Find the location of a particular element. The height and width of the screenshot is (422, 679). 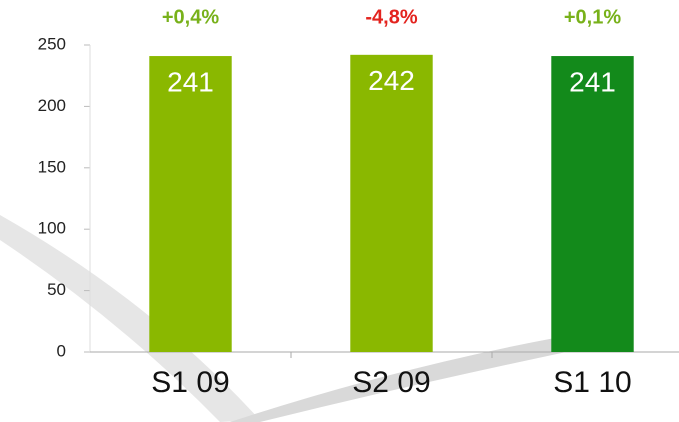

value-label: 242 is located at coordinates (391, 80).